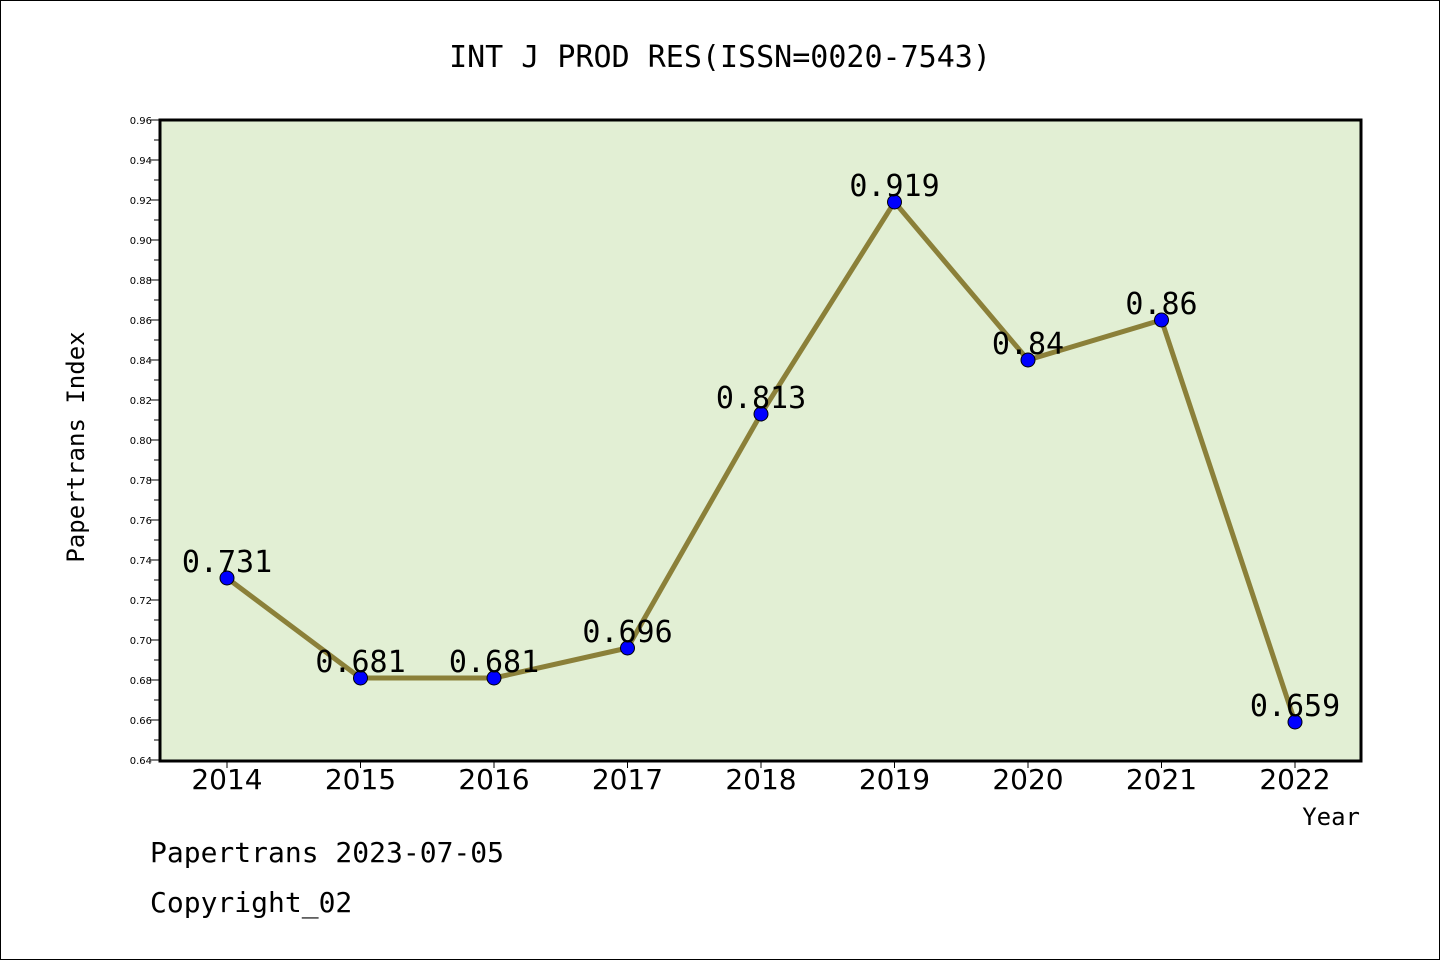  I want to click on x-axis-title: Year, so click(1331, 817).